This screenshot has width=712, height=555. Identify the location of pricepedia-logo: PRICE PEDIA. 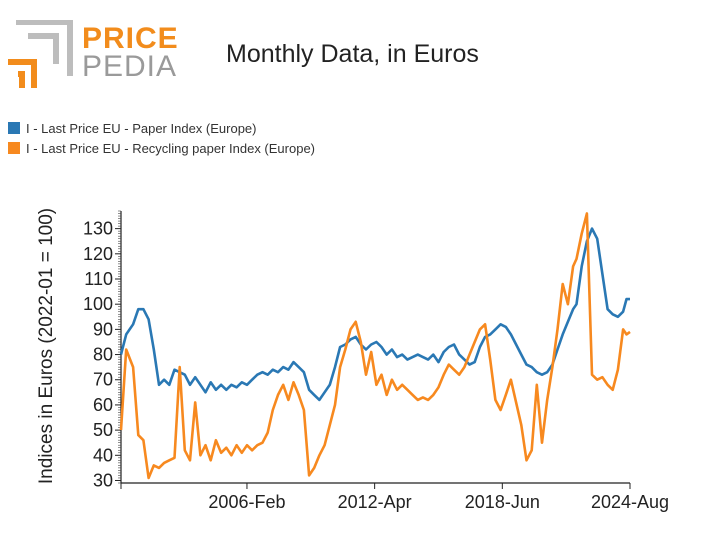
(92, 56).